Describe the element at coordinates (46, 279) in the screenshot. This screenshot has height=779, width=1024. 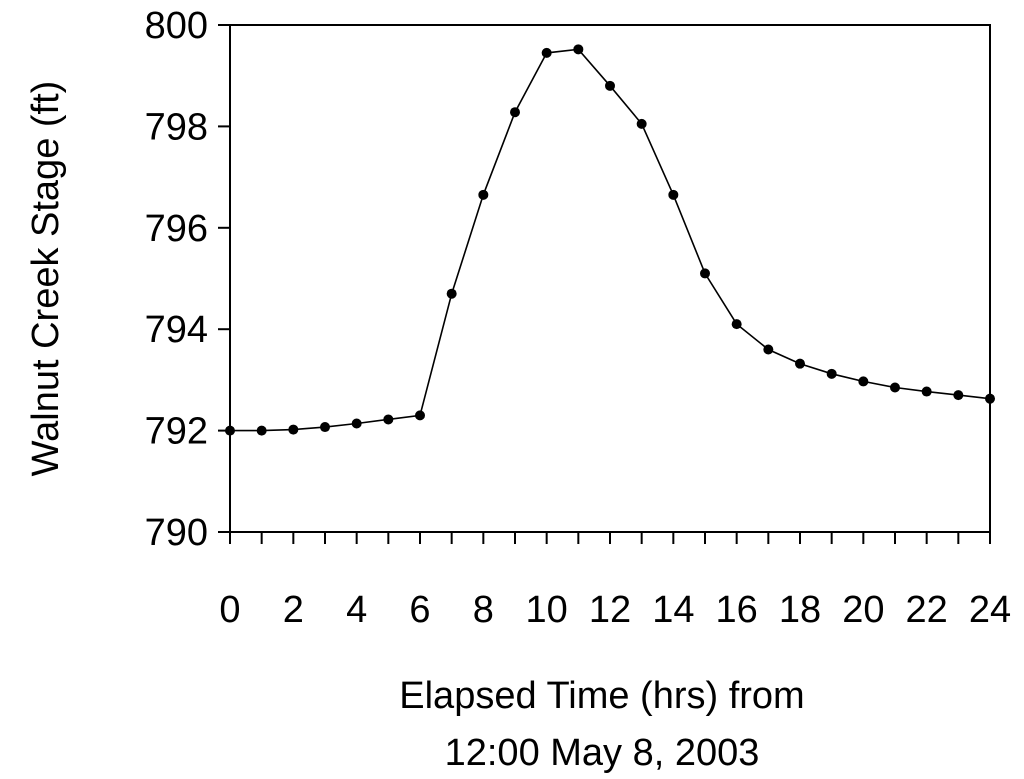
I see `y-axis-title: Walnut Creek Stage (ft)` at that location.